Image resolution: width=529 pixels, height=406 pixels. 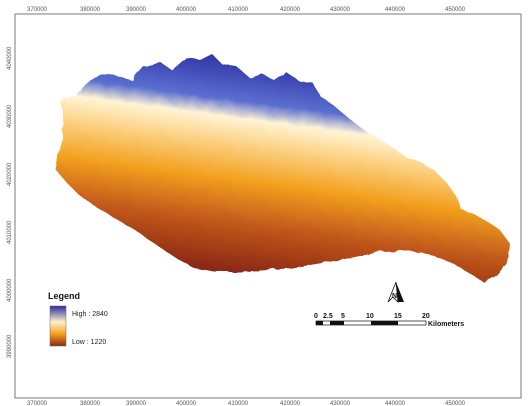 I want to click on legend-color-ramp, so click(x=58, y=326).